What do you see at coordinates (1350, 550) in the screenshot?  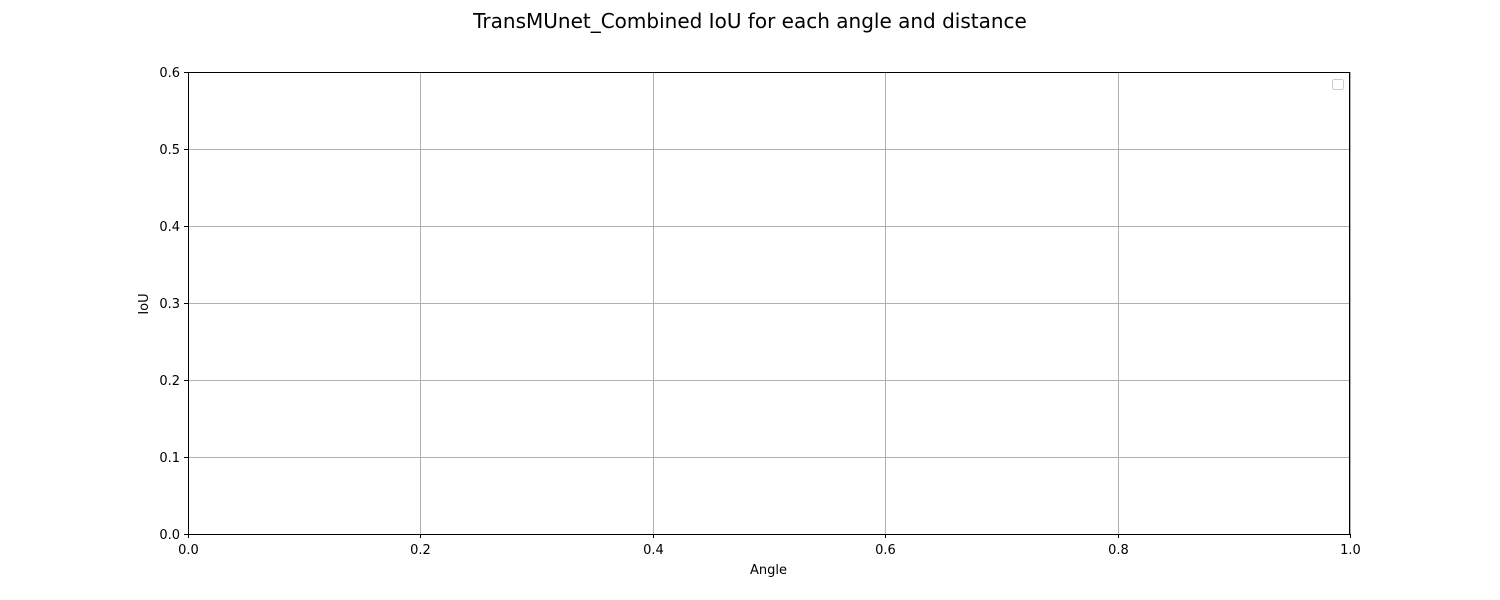 I see `x-tick-label: 1.0` at bounding box center [1350, 550].